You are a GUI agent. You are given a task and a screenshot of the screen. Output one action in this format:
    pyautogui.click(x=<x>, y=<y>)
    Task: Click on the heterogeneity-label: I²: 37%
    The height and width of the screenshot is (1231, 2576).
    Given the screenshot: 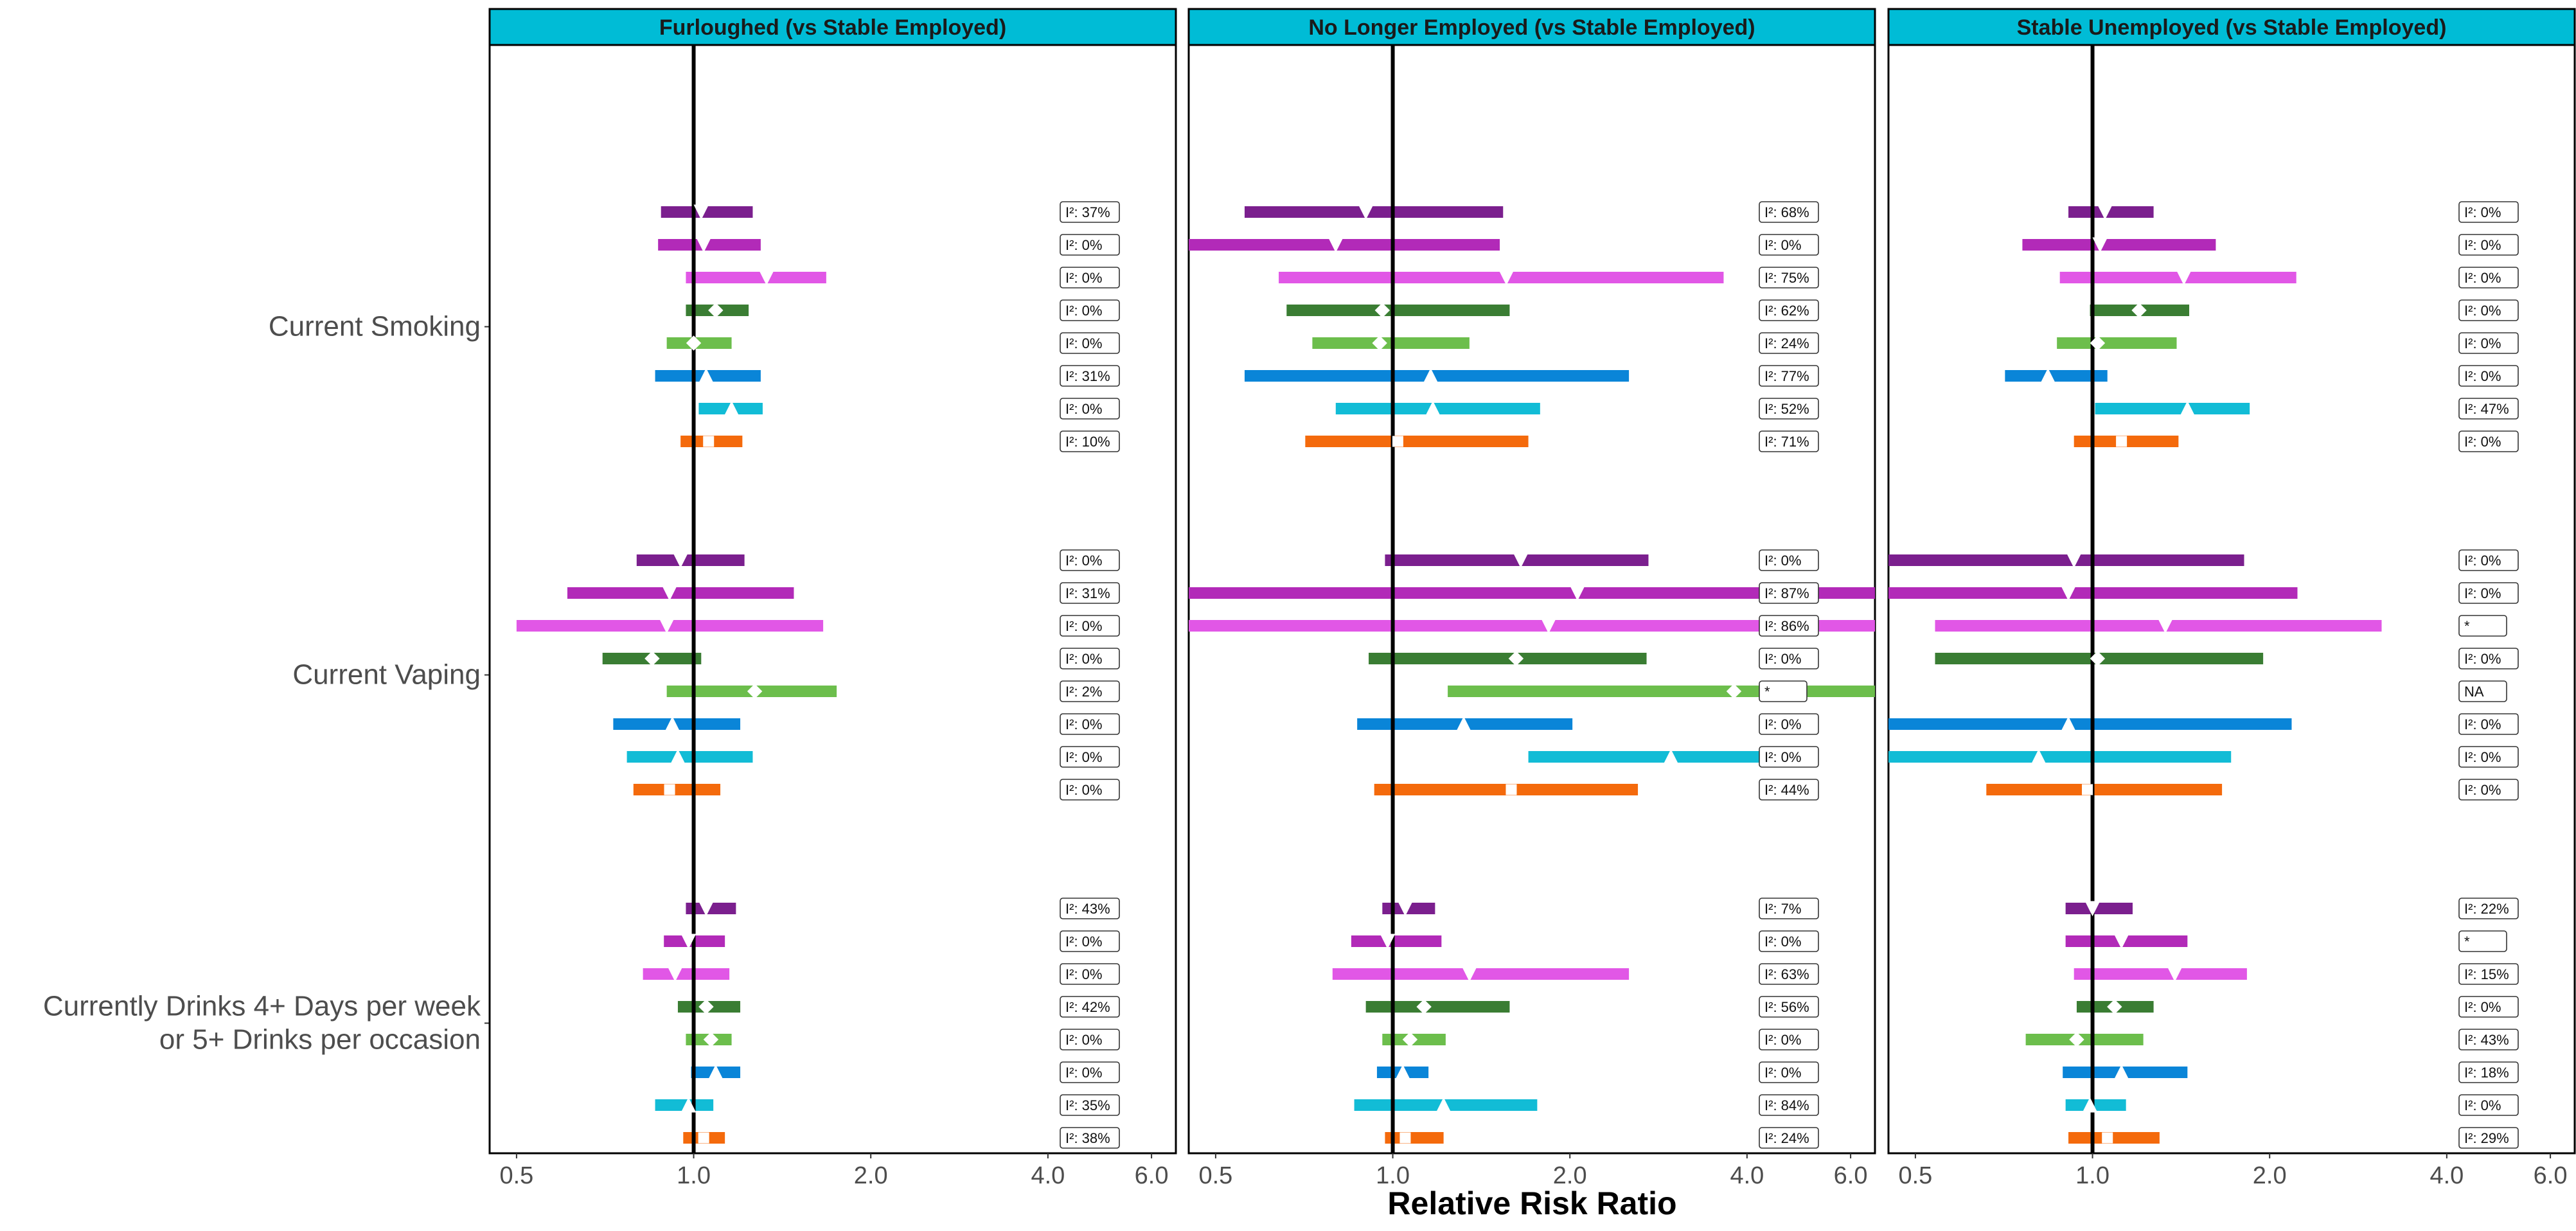 What is the action you would take?
    pyautogui.click(x=1088, y=212)
    